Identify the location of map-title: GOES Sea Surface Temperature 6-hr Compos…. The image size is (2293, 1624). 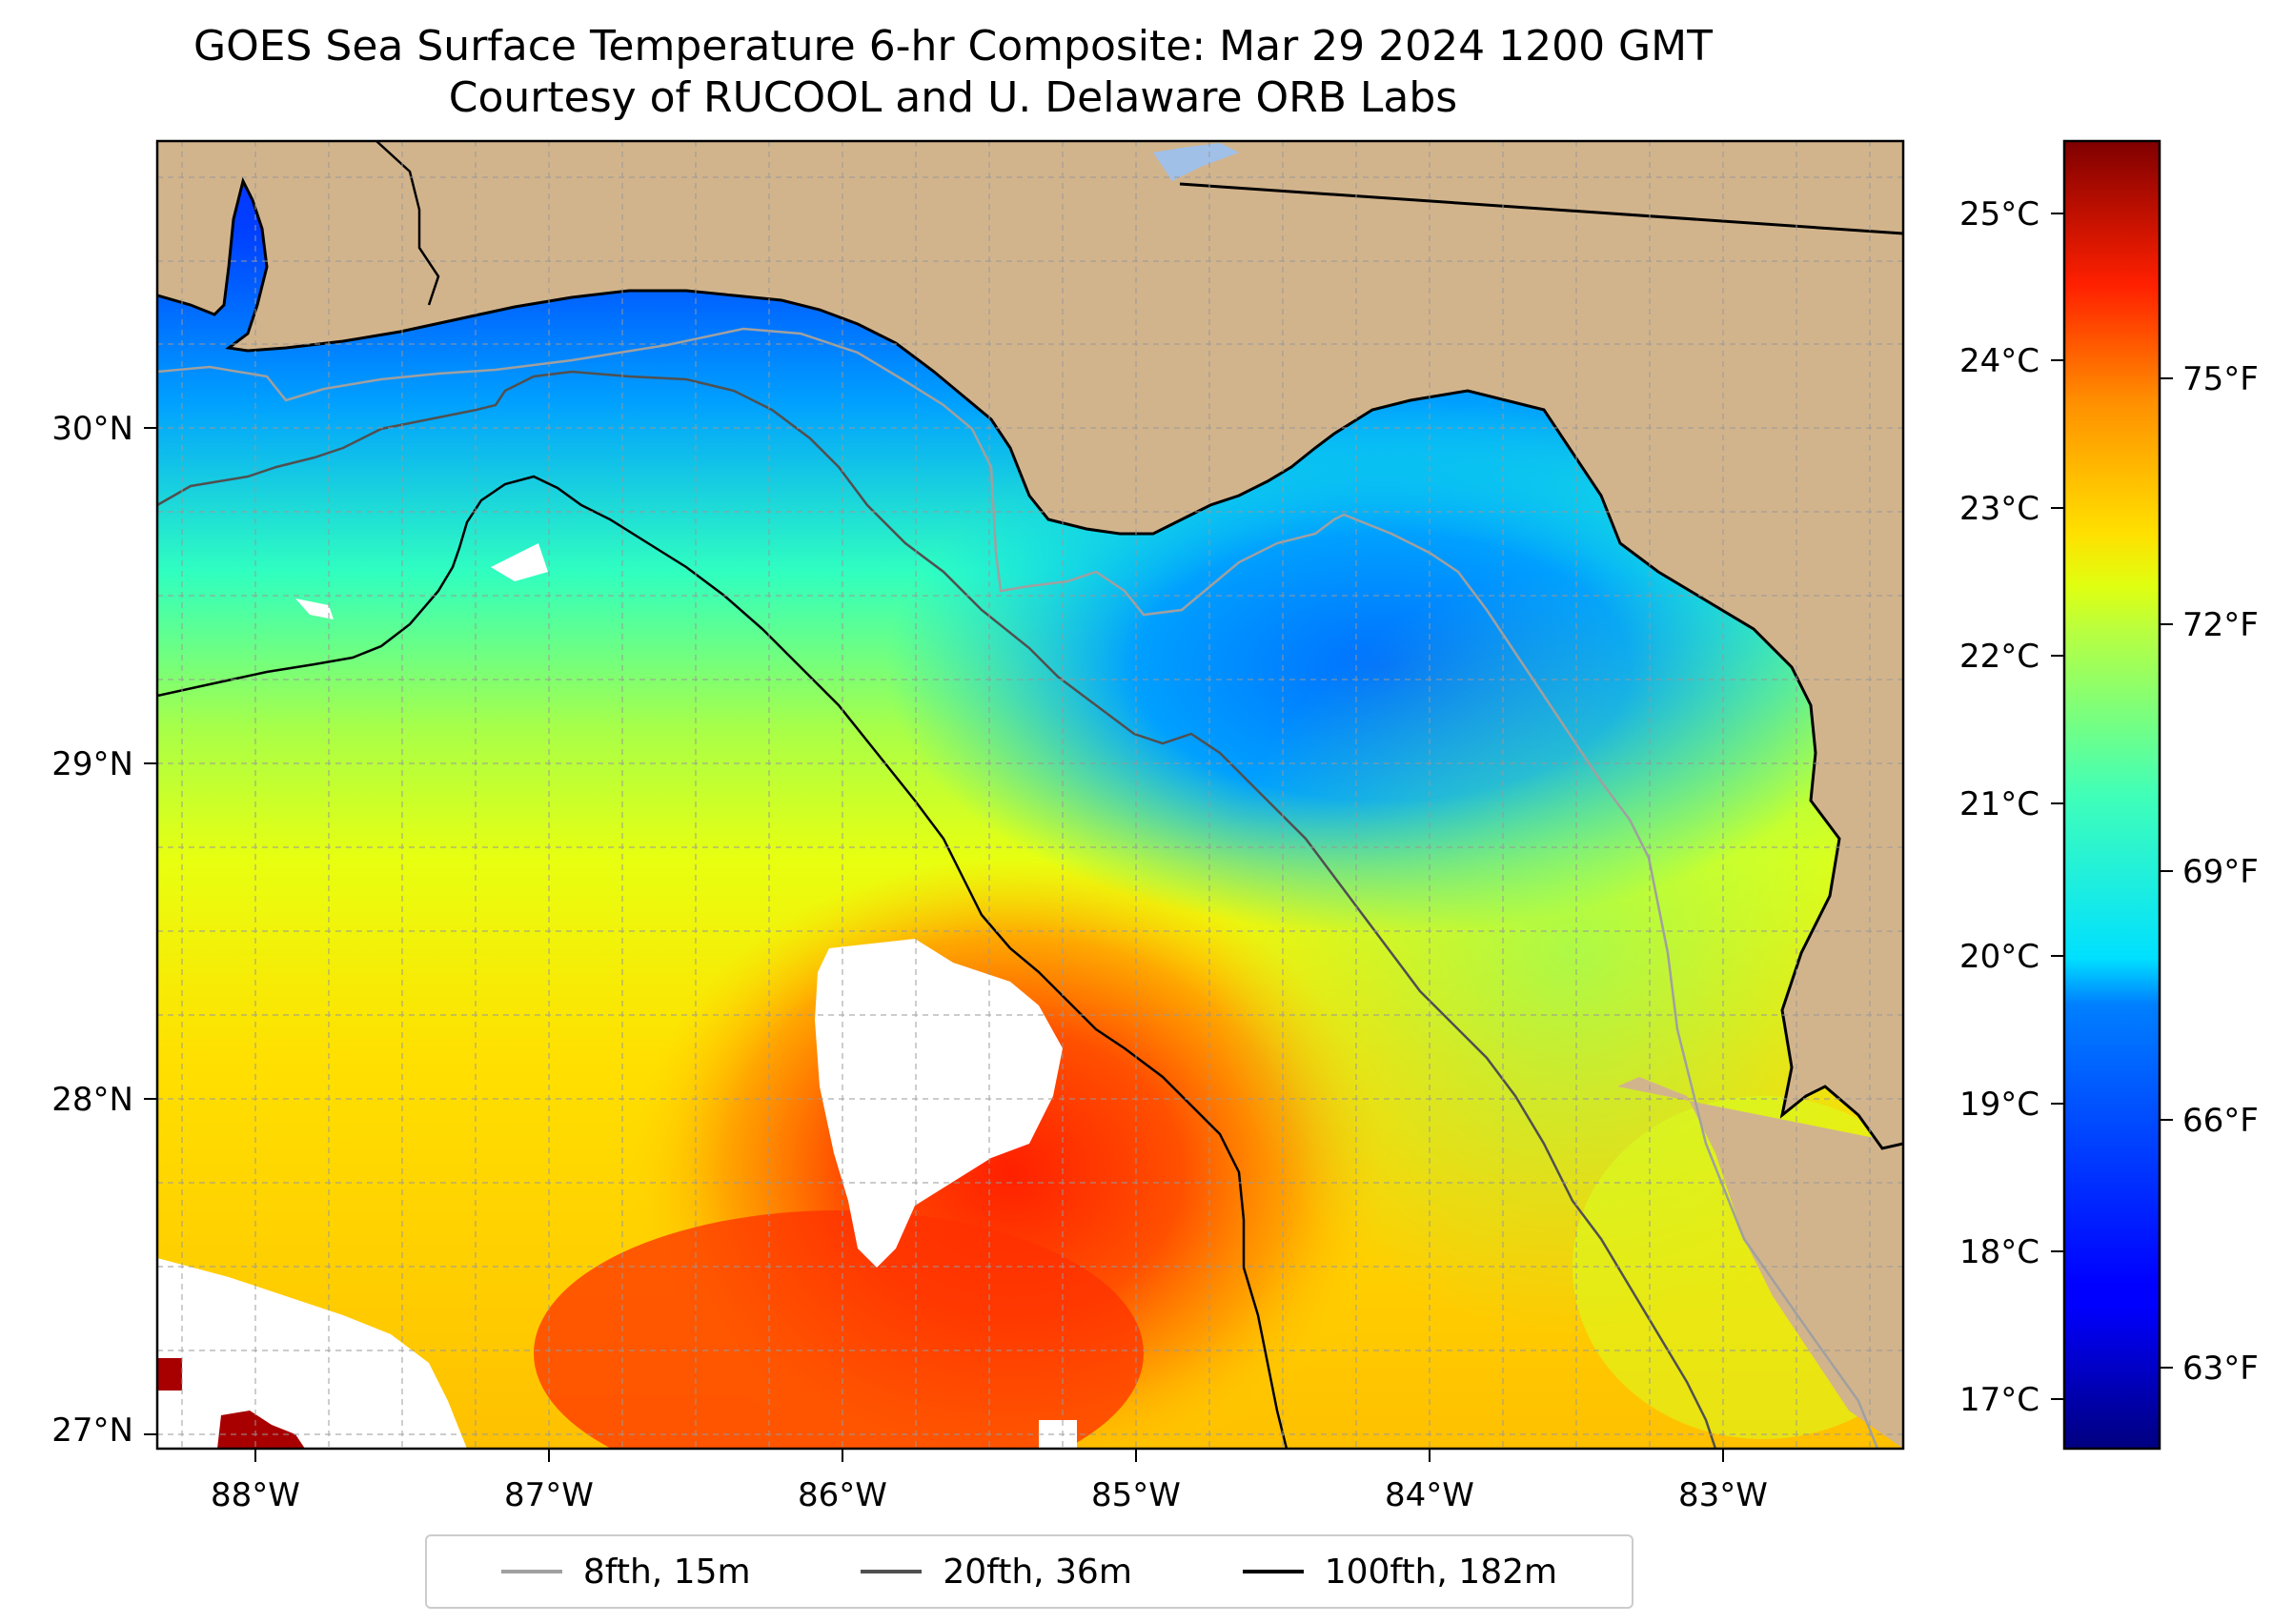
(953, 72).